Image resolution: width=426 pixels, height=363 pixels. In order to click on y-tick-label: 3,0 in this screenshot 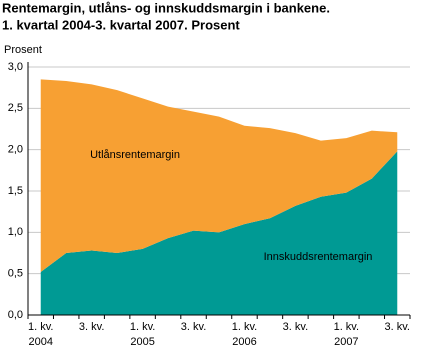, I will do `click(15, 67)`.